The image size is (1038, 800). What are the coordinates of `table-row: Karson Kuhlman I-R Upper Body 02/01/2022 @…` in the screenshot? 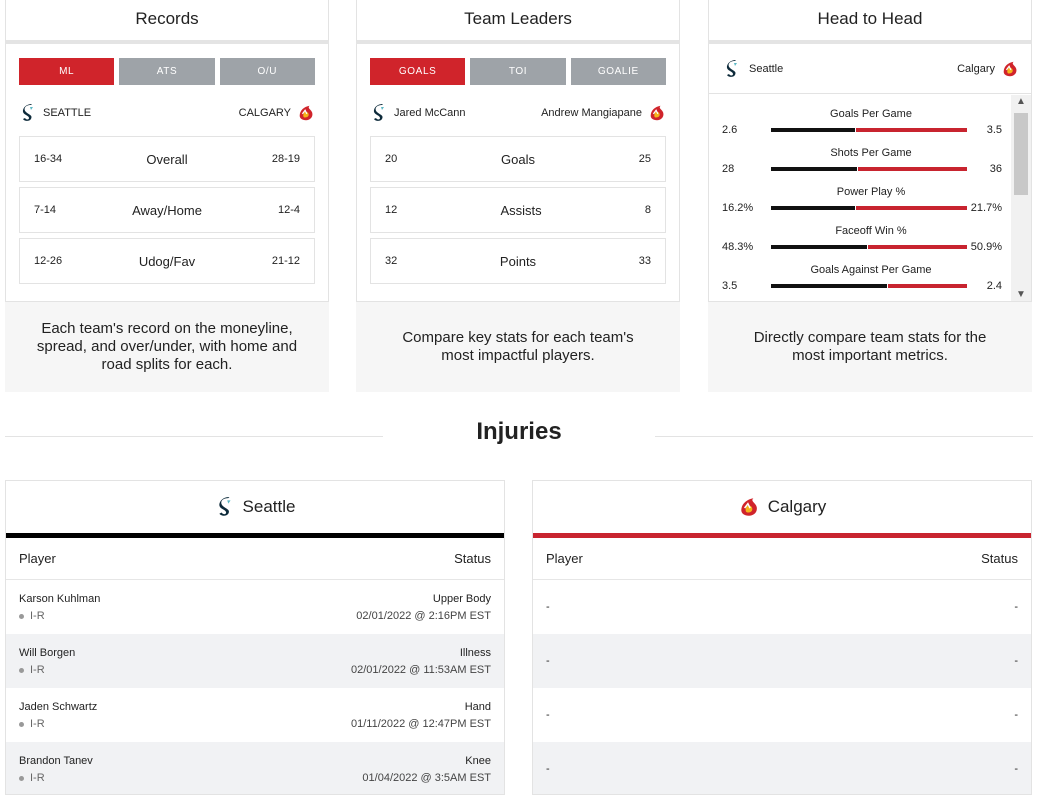 It's located at (255, 607).